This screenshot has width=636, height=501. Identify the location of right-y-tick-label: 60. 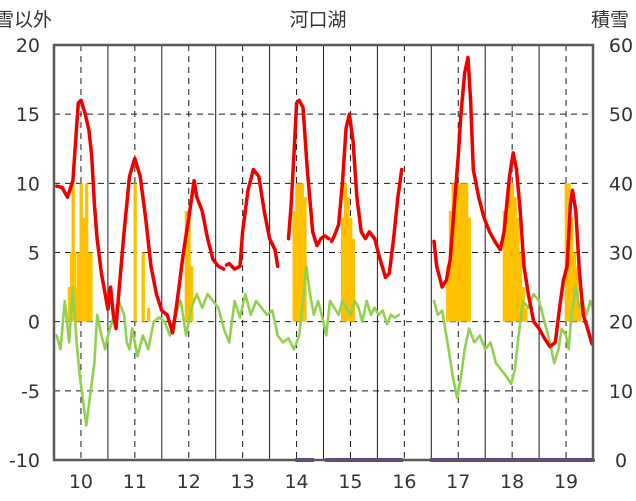
(621, 46).